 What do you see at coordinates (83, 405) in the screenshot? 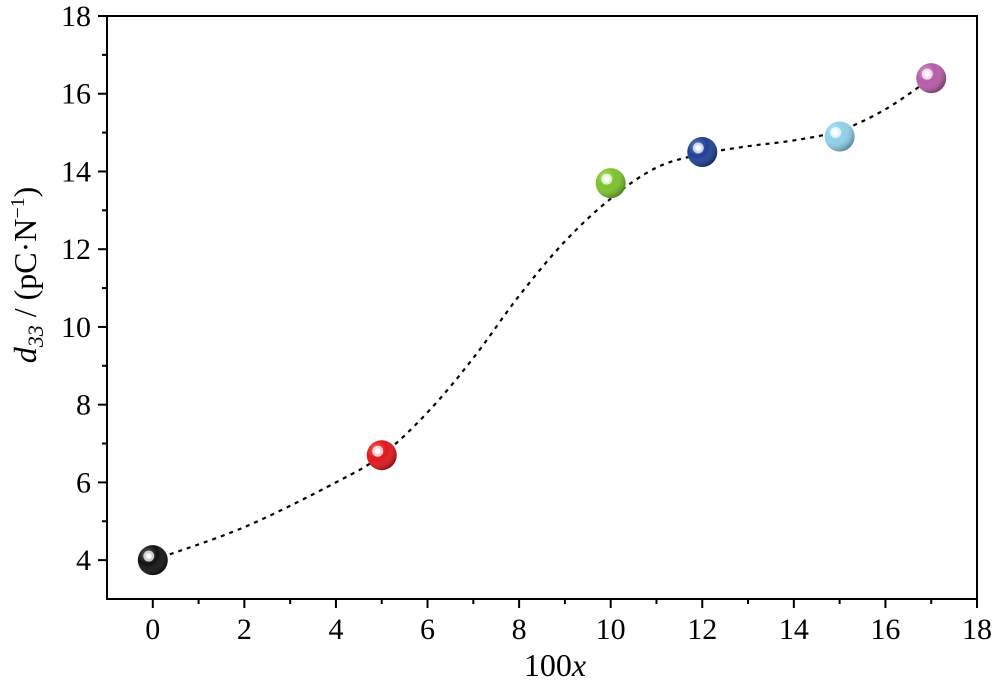
I see `y-tick-label: 8` at bounding box center [83, 405].